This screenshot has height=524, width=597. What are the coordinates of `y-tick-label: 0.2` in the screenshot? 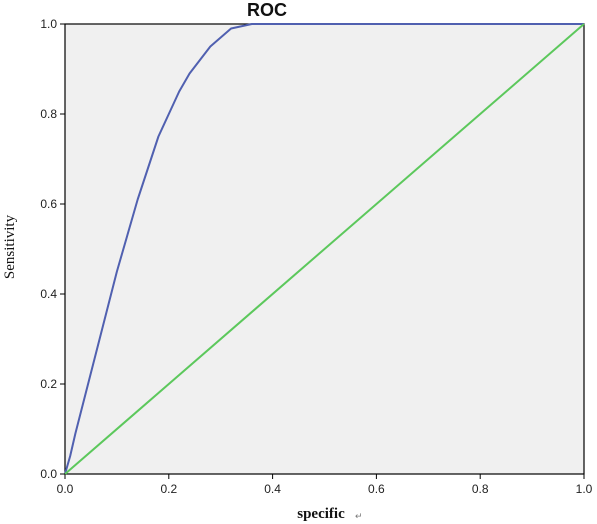 It's located at (48, 384).